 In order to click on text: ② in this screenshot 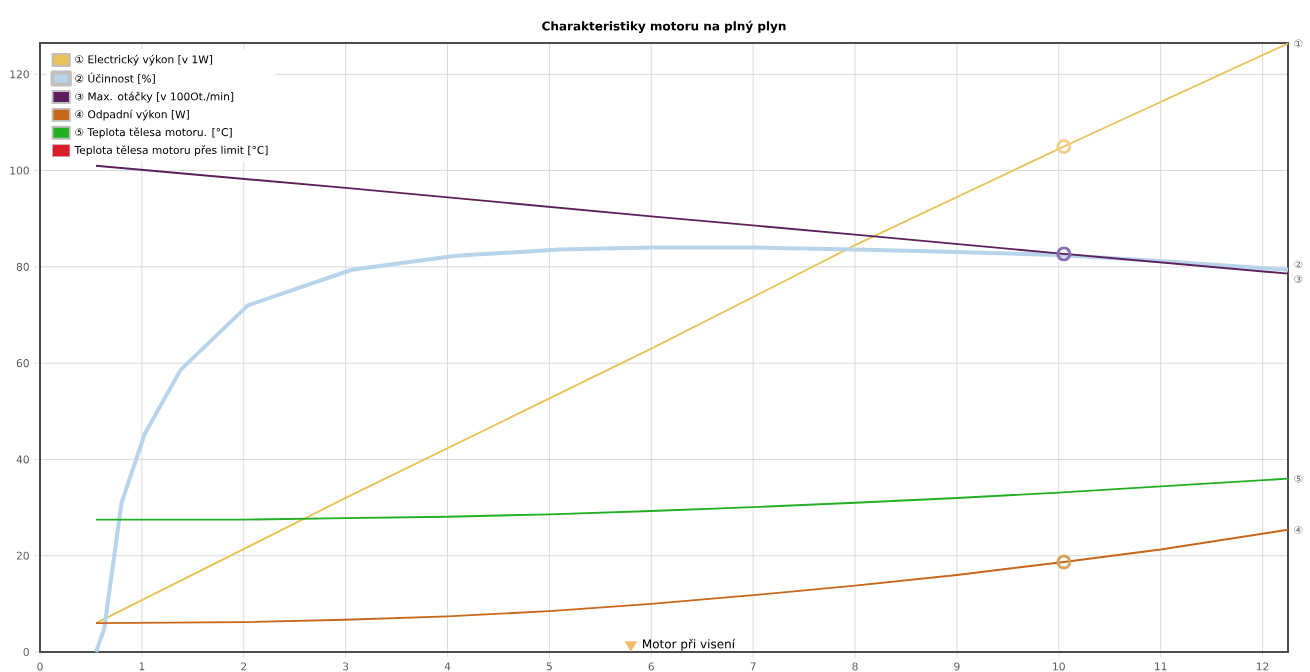, I will do `click(1298, 264)`.